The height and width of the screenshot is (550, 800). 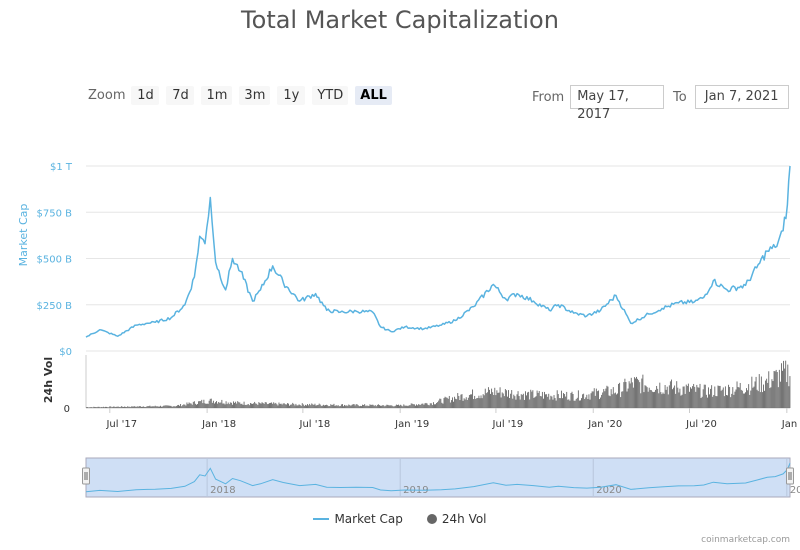 I want to click on navigator-left-handle, so click(x=86, y=476).